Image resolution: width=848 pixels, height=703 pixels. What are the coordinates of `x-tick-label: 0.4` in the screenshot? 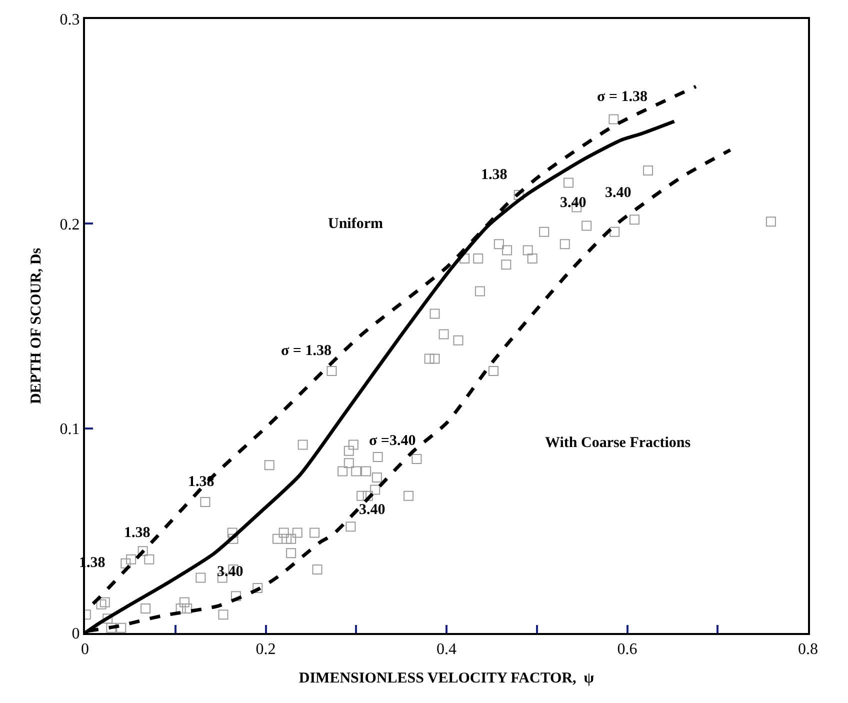 It's located at (446, 649).